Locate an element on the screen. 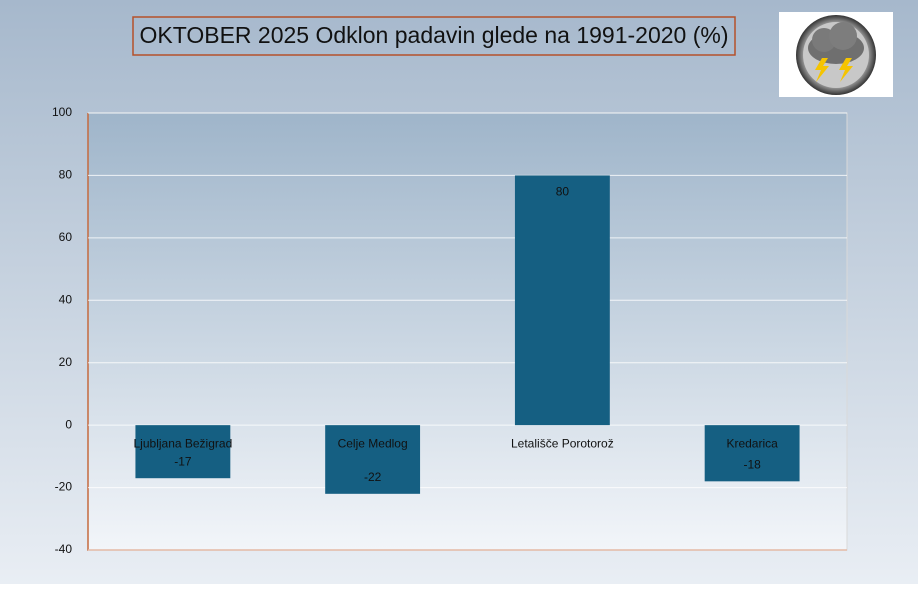  y-tick-label: 20 is located at coordinates (66, 362).